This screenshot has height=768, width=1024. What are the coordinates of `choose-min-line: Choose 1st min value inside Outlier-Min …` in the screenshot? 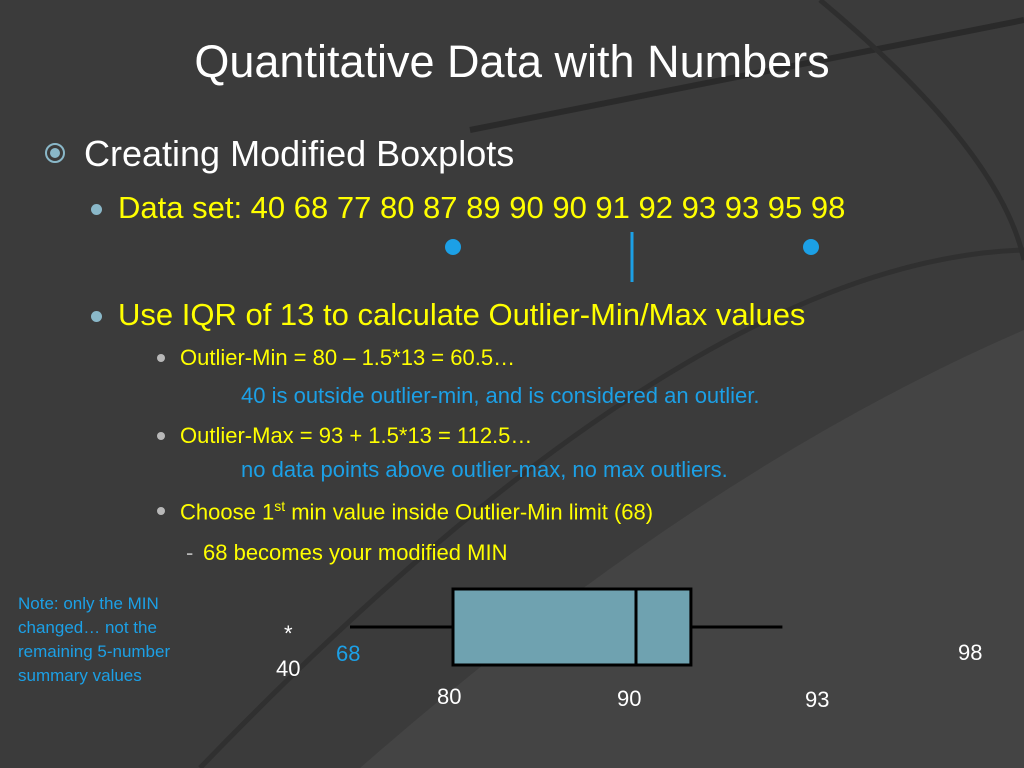 It's located at (416, 511).